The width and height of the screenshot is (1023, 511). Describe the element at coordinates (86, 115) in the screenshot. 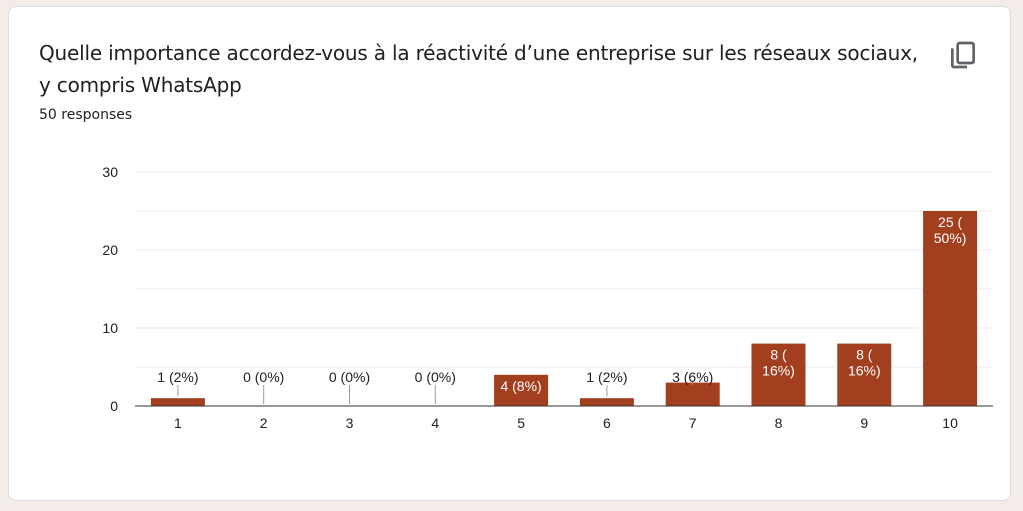

I see `response-count: 50 responses` at that location.